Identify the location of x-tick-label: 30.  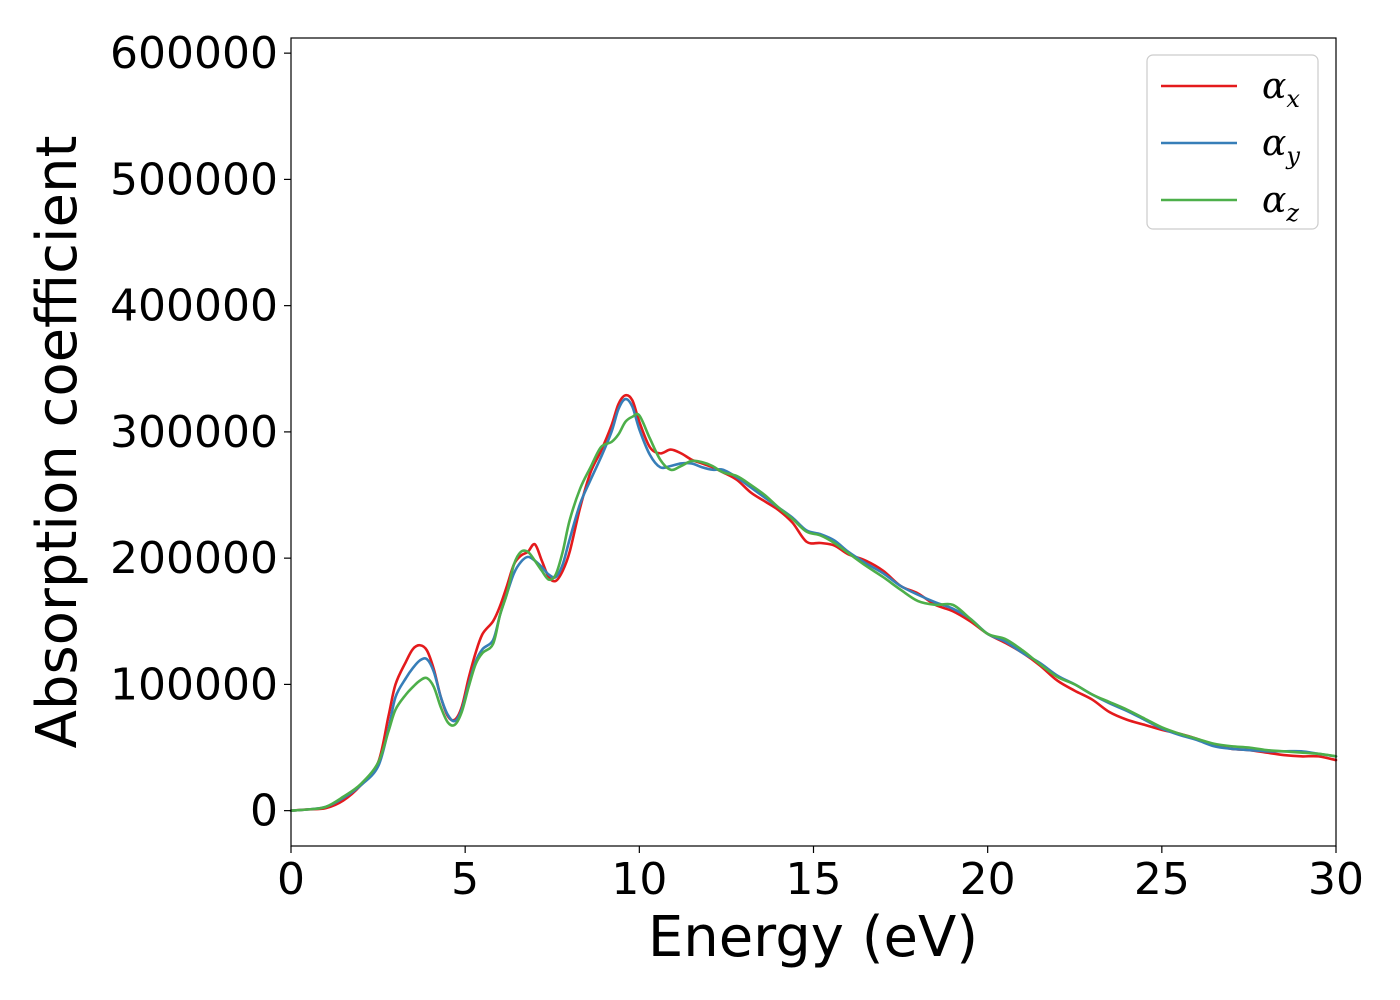
(1336, 879).